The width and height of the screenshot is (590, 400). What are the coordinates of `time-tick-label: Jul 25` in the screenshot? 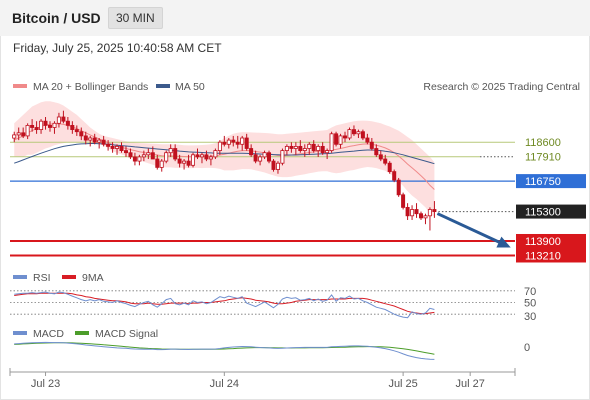 It's located at (402, 384).